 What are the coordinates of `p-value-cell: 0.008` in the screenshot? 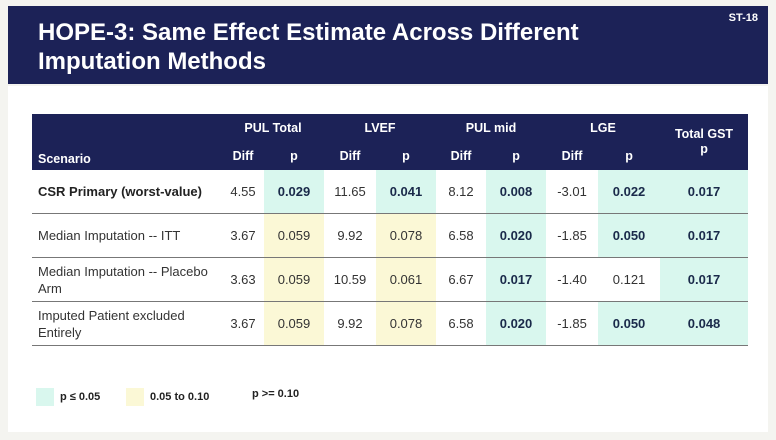 It's located at (516, 192).